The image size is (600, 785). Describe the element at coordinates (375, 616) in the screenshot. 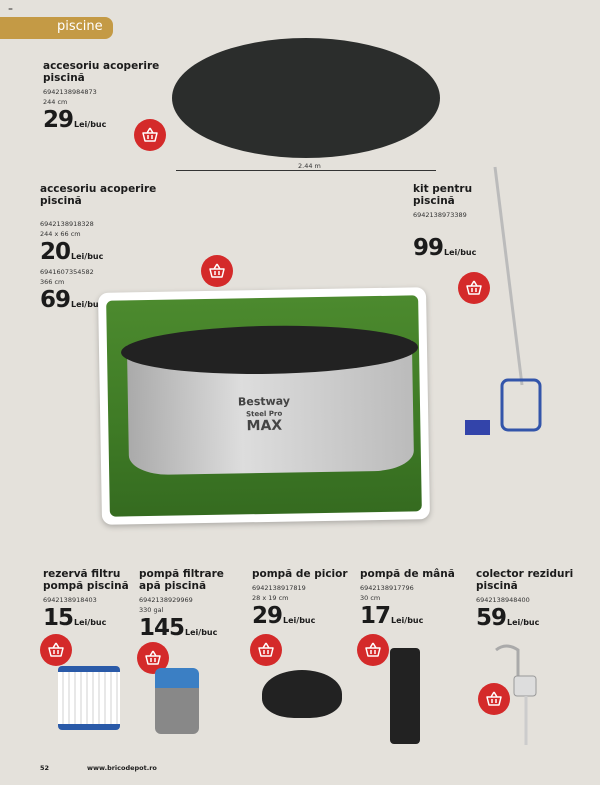

I see `price: 17` at that location.